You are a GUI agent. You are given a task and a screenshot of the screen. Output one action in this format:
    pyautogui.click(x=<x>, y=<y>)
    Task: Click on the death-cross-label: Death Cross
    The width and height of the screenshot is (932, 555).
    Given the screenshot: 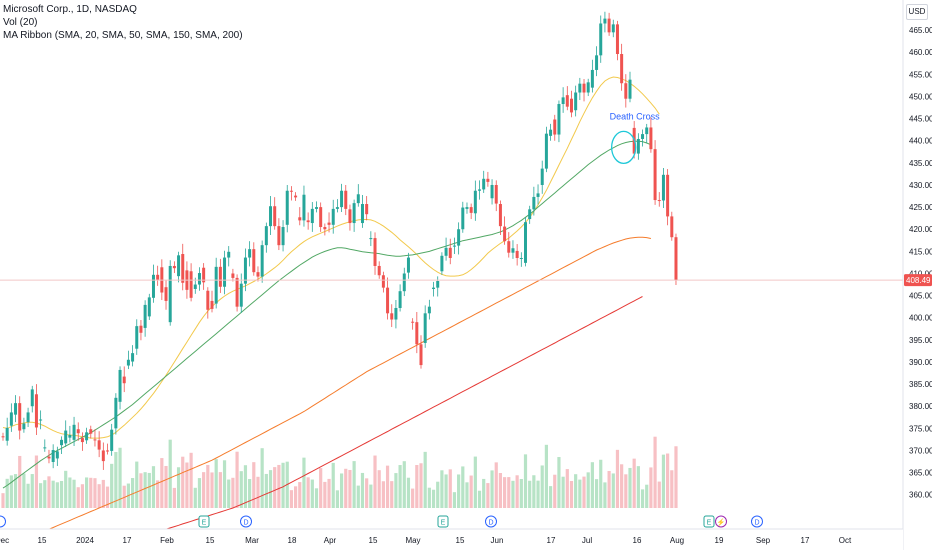 What is the action you would take?
    pyautogui.click(x=635, y=116)
    